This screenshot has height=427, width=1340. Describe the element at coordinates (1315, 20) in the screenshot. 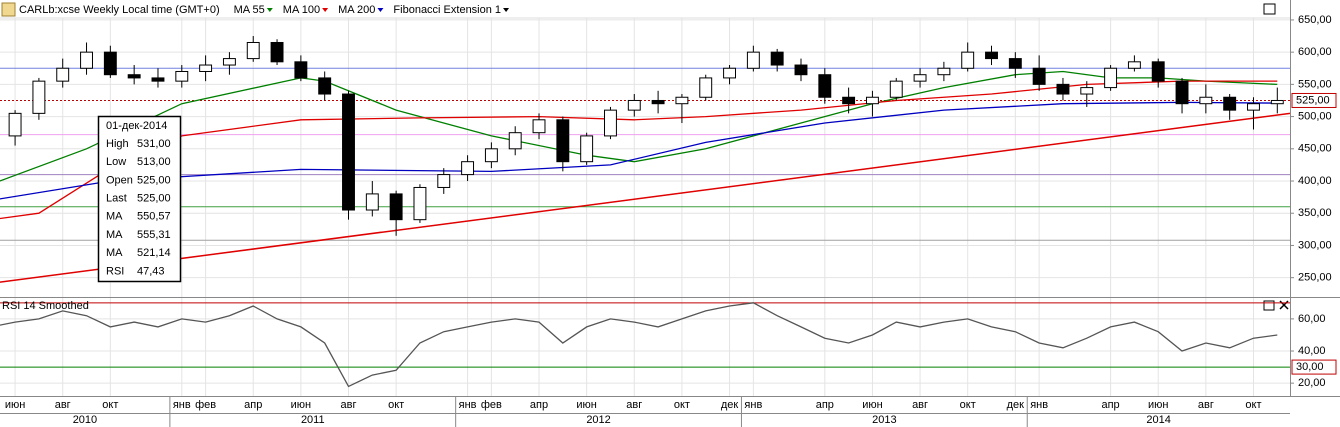

I see `y-tick-label: 650,00` at that location.